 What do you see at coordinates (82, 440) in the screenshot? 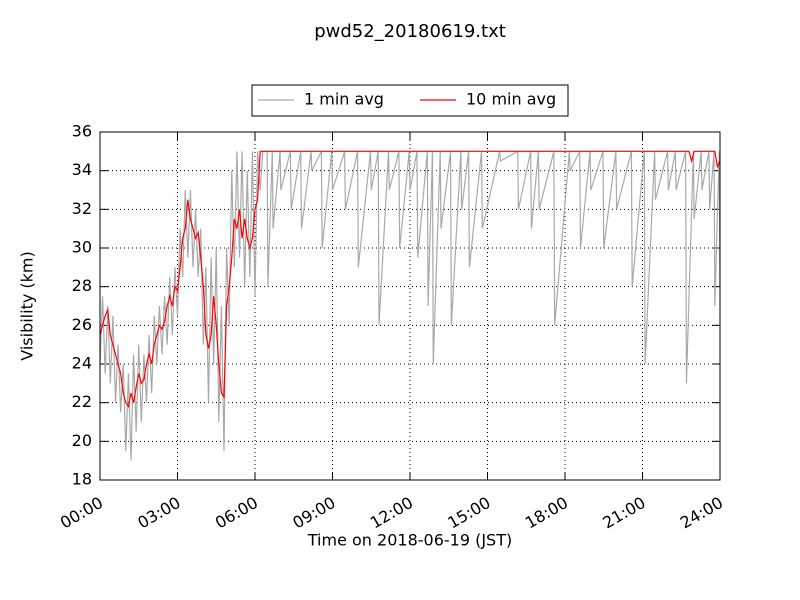
I see `y-tick-label: 20` at bounding box center [82, 440].